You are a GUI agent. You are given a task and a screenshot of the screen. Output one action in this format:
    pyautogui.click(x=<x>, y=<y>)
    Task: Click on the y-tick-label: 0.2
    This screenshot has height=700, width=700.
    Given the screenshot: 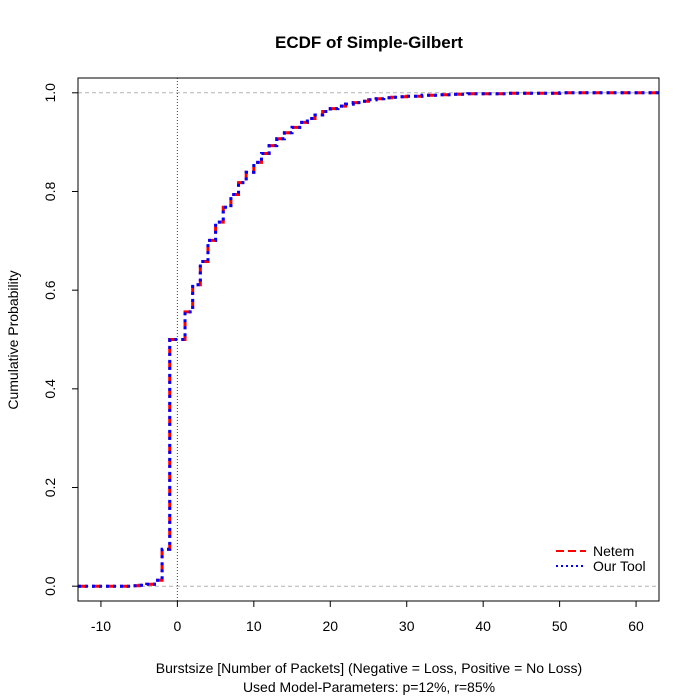 What is the action you would take?
    pyautogui.click(x=50, y=488)
    